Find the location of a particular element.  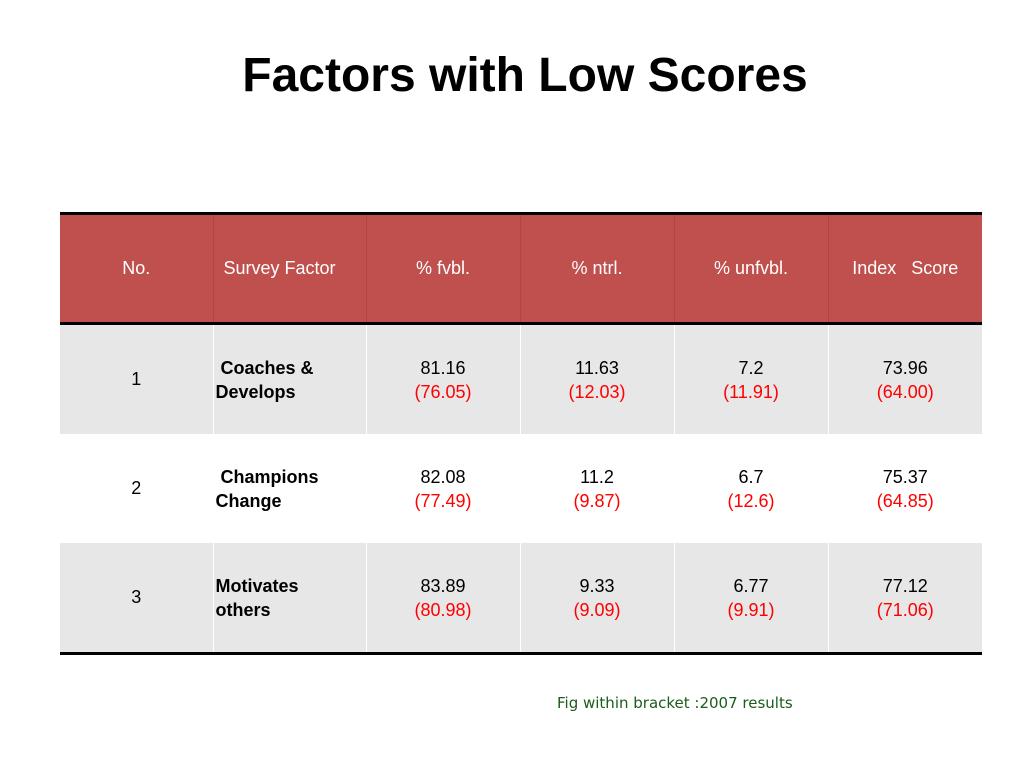

fvbl-cell: 82.08 (77.49) is located at coordinates (443, 488).